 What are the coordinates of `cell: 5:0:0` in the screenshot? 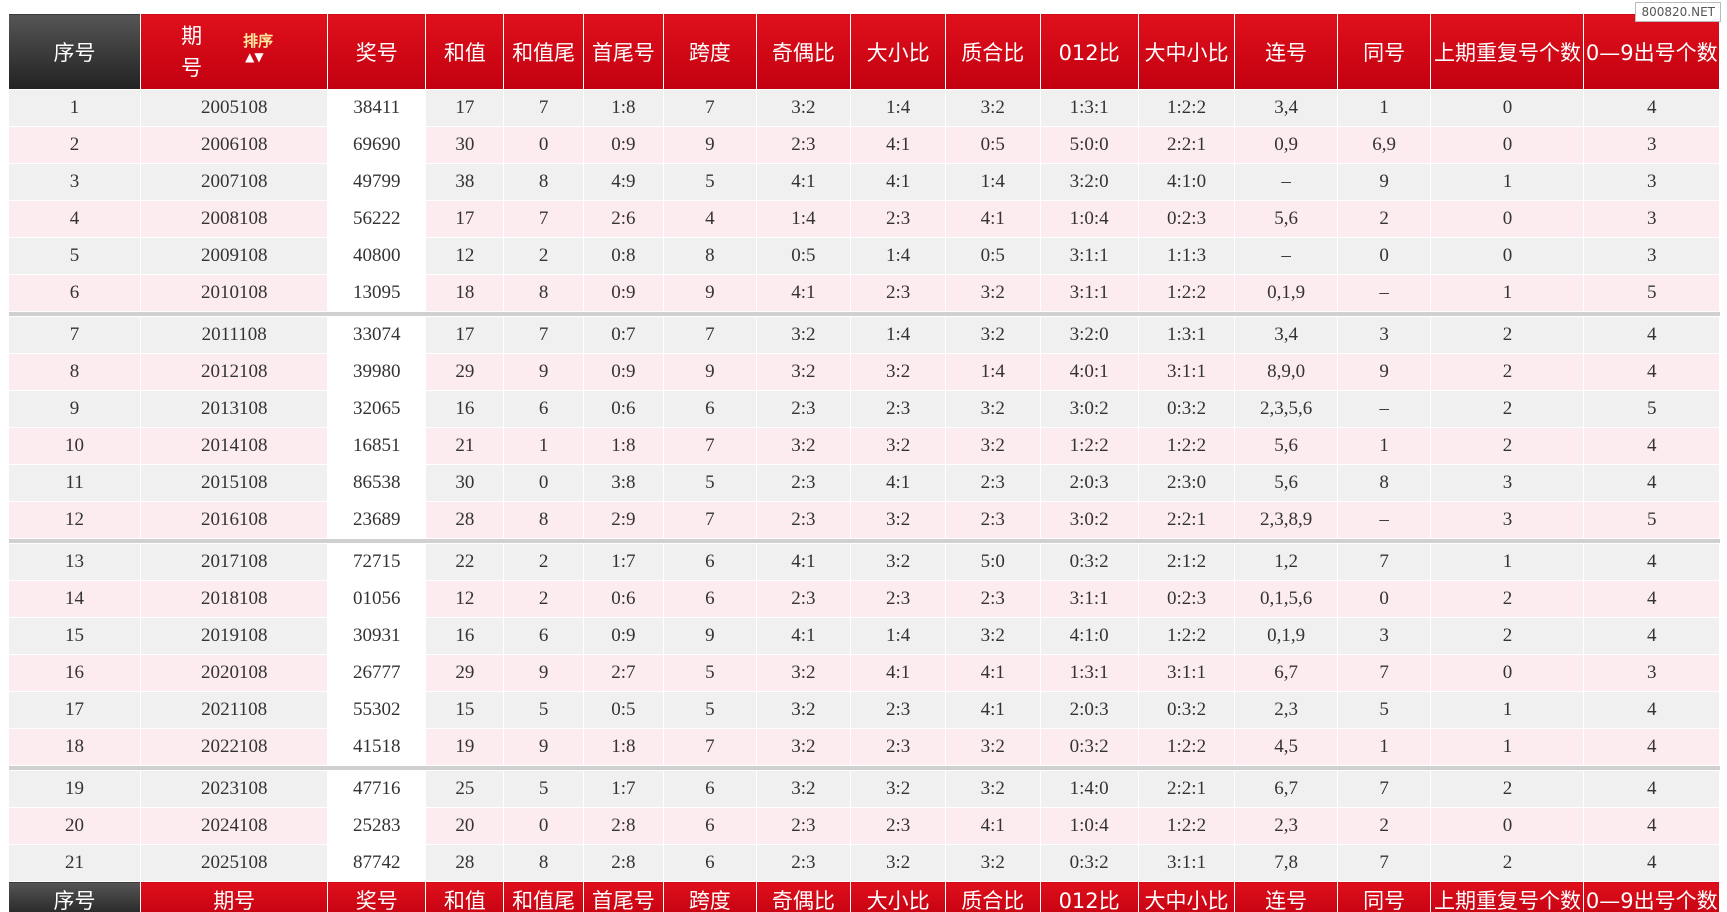 It's located at (1089, 145).